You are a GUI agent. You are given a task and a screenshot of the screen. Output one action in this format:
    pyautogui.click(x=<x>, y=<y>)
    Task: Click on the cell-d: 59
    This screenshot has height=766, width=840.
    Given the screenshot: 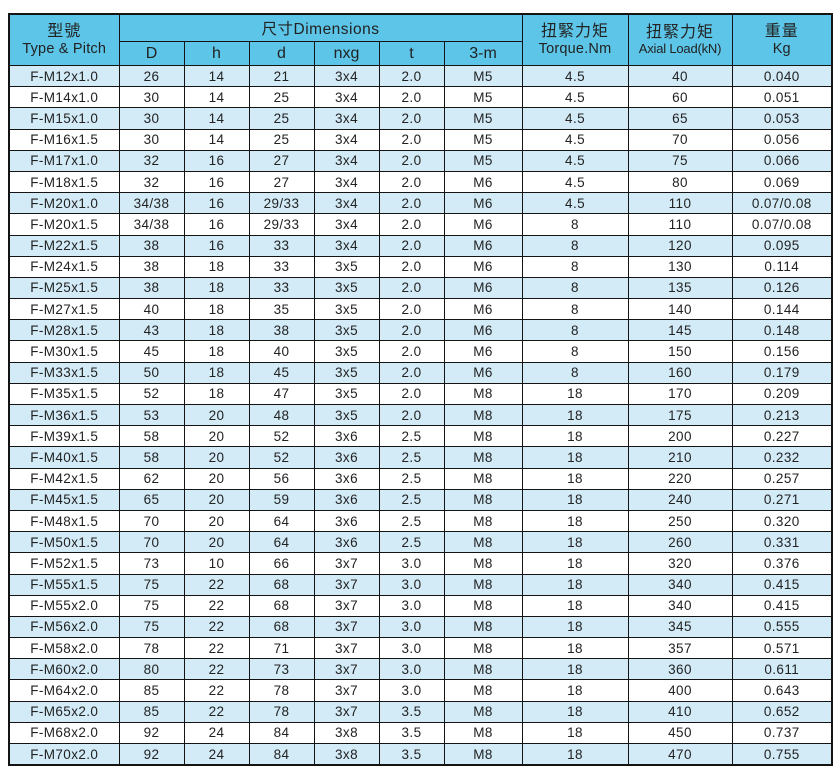 What is the action you would take?
    pyautogui.click(x=281, y=499)
    